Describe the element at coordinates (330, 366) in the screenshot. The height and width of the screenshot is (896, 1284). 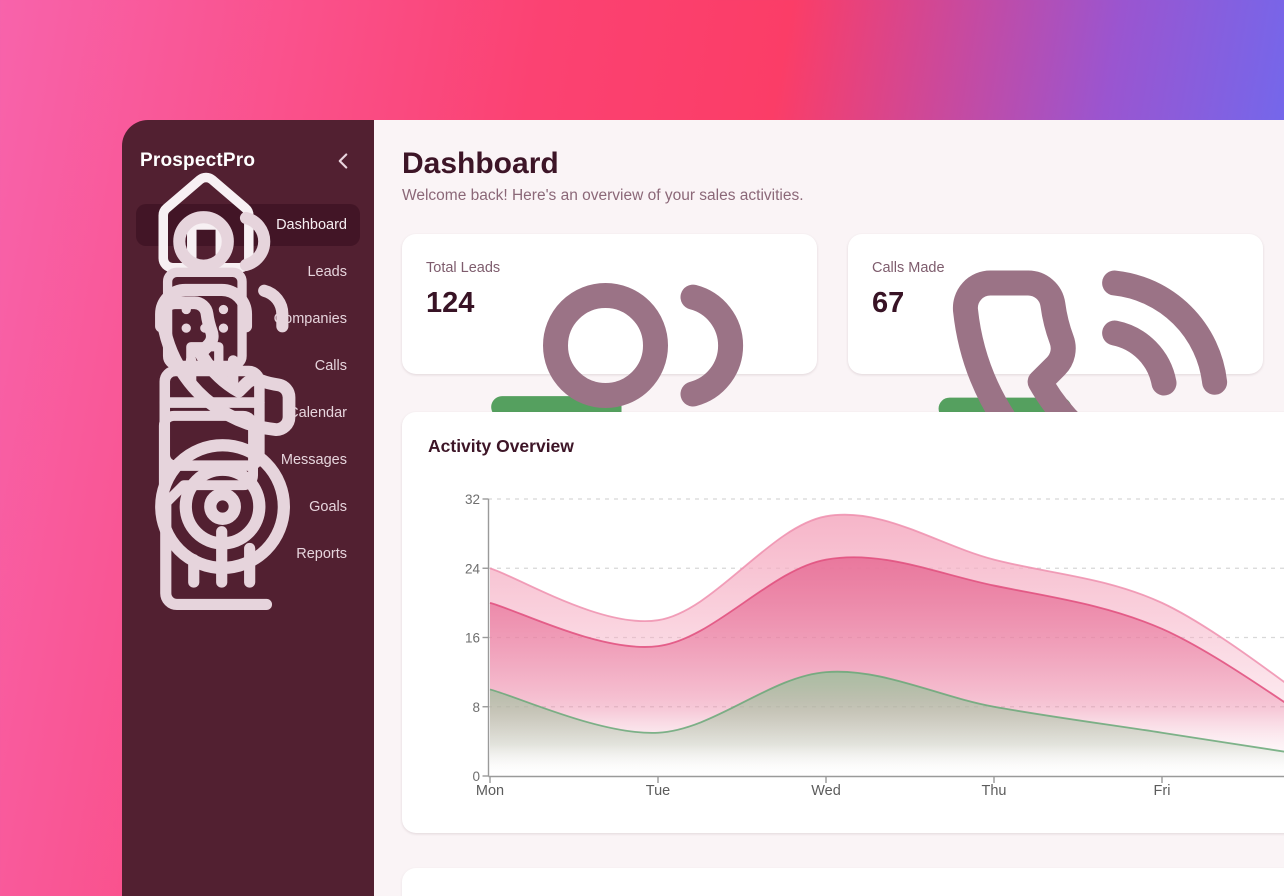
I see `sidebar-item-label: Calls` at that location.